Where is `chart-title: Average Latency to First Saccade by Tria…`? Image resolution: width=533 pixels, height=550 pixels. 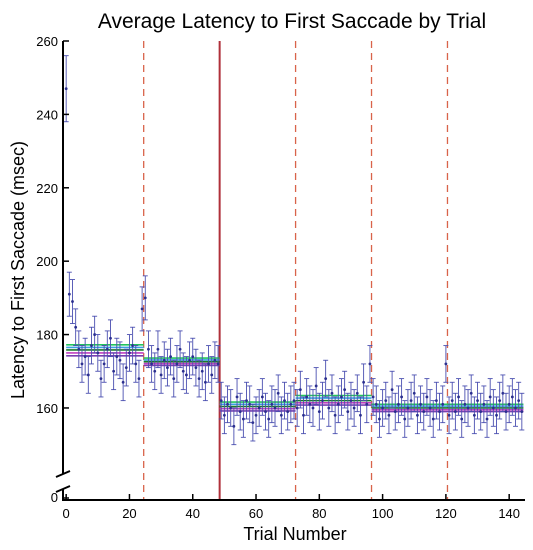
chart-title: Average Latency to First Saccade by Tria… is located at coordinates (292, 21).